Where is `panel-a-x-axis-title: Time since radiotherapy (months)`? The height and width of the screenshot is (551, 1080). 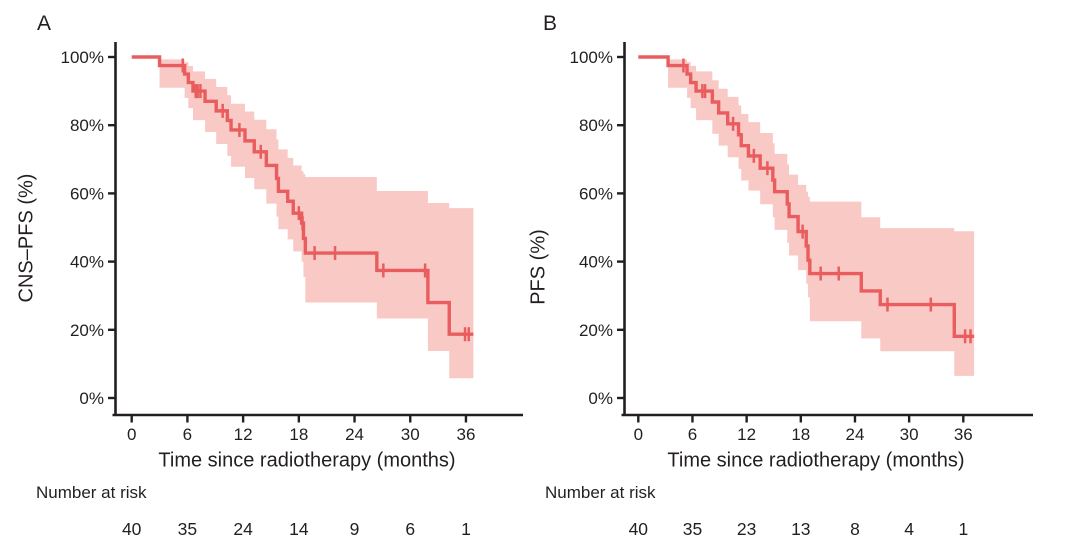 panel-a-x-axis-title: Time since radiotherapy (months) is located at coordinates (307, 460).